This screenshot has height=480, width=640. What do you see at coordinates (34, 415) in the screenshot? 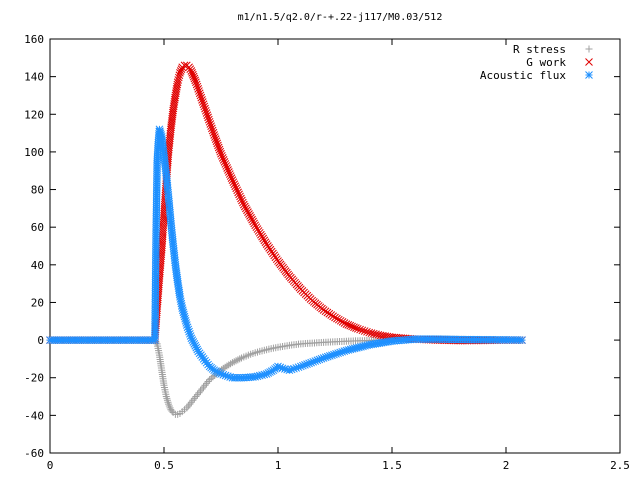
I see `y-tick-label: -40` at bounding box center [34, 415].